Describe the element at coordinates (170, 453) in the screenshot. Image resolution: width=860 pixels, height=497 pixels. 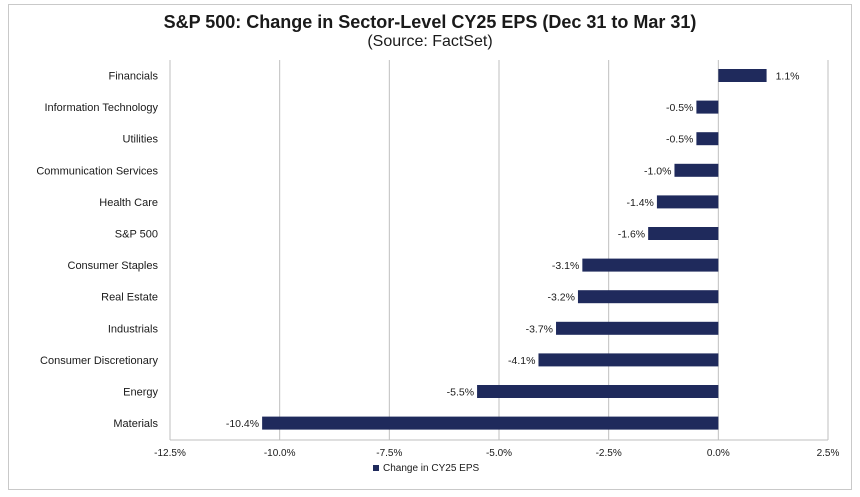
I see `x-tick-label: -12.5%` at that location.